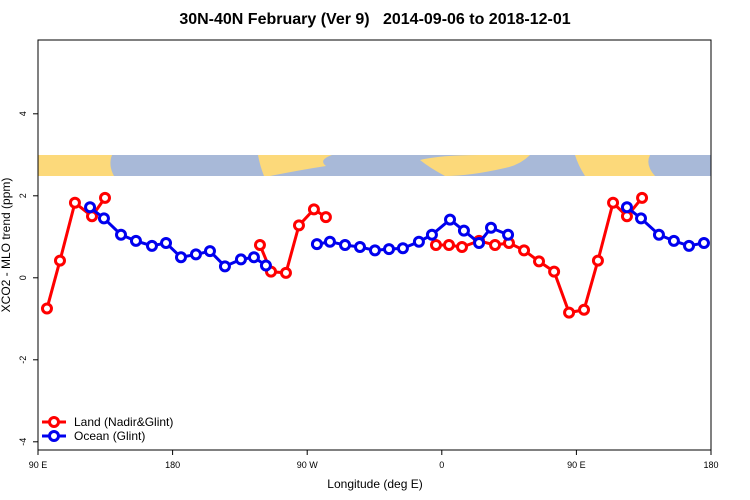 The width and height of the screenshot is (750, 500). I want to click on ocean-band, so click(374, 165).